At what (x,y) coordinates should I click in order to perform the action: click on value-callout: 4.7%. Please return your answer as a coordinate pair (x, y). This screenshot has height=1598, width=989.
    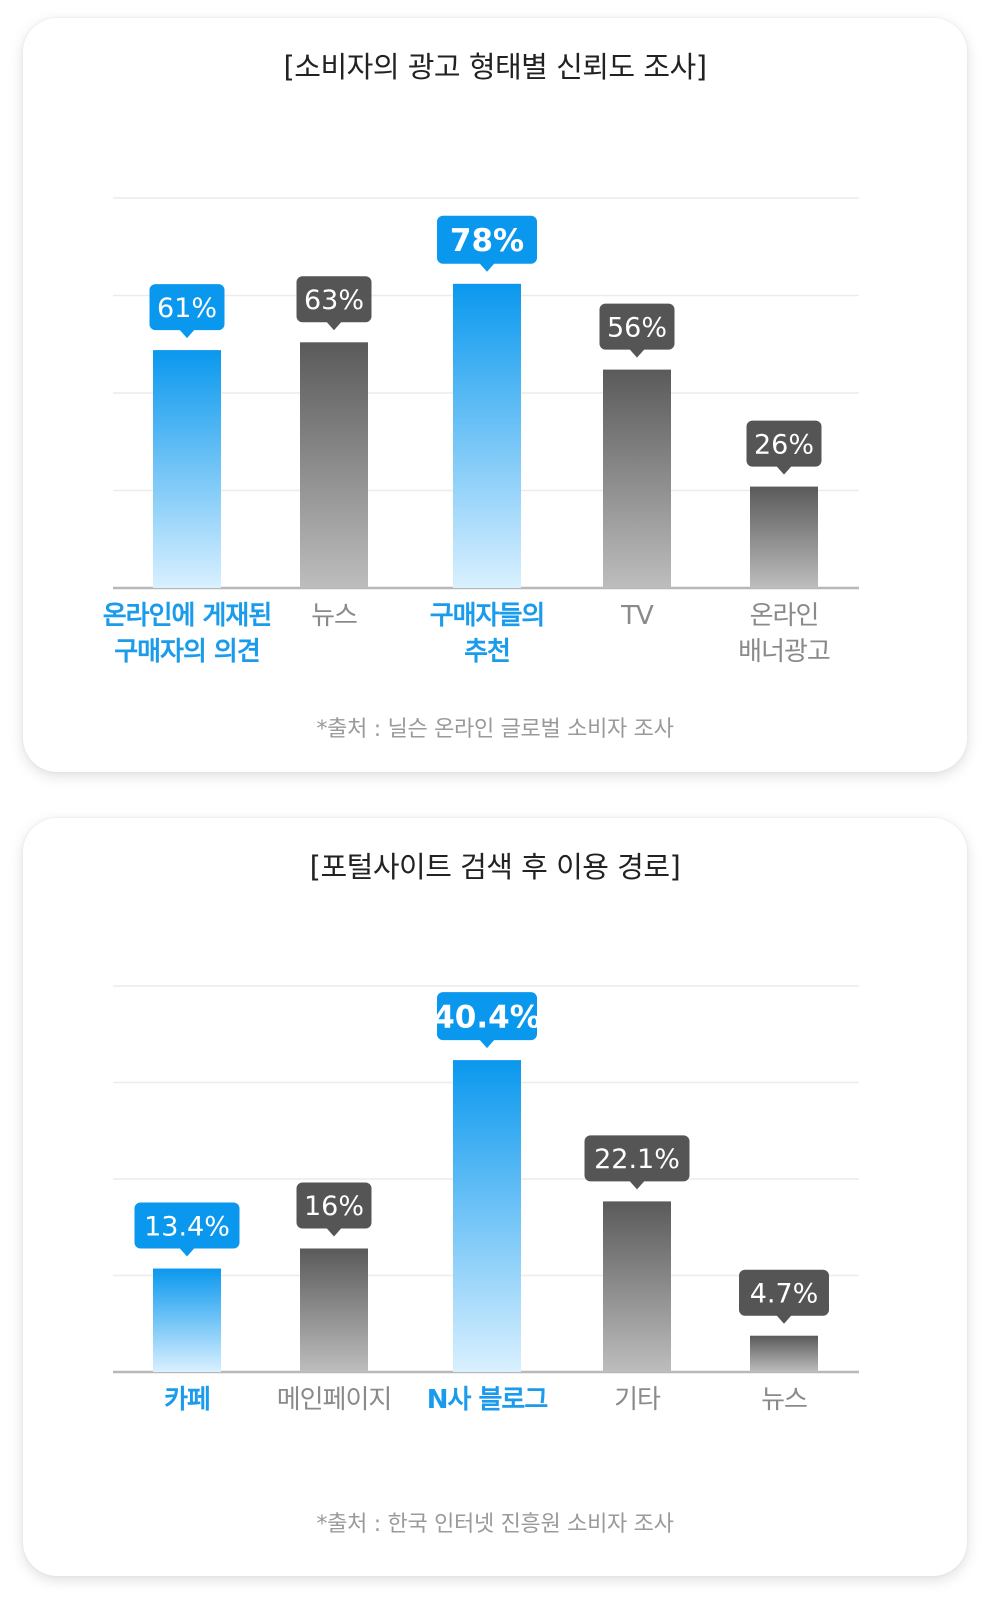
    Looking at the image, I should click on (784, 1296).